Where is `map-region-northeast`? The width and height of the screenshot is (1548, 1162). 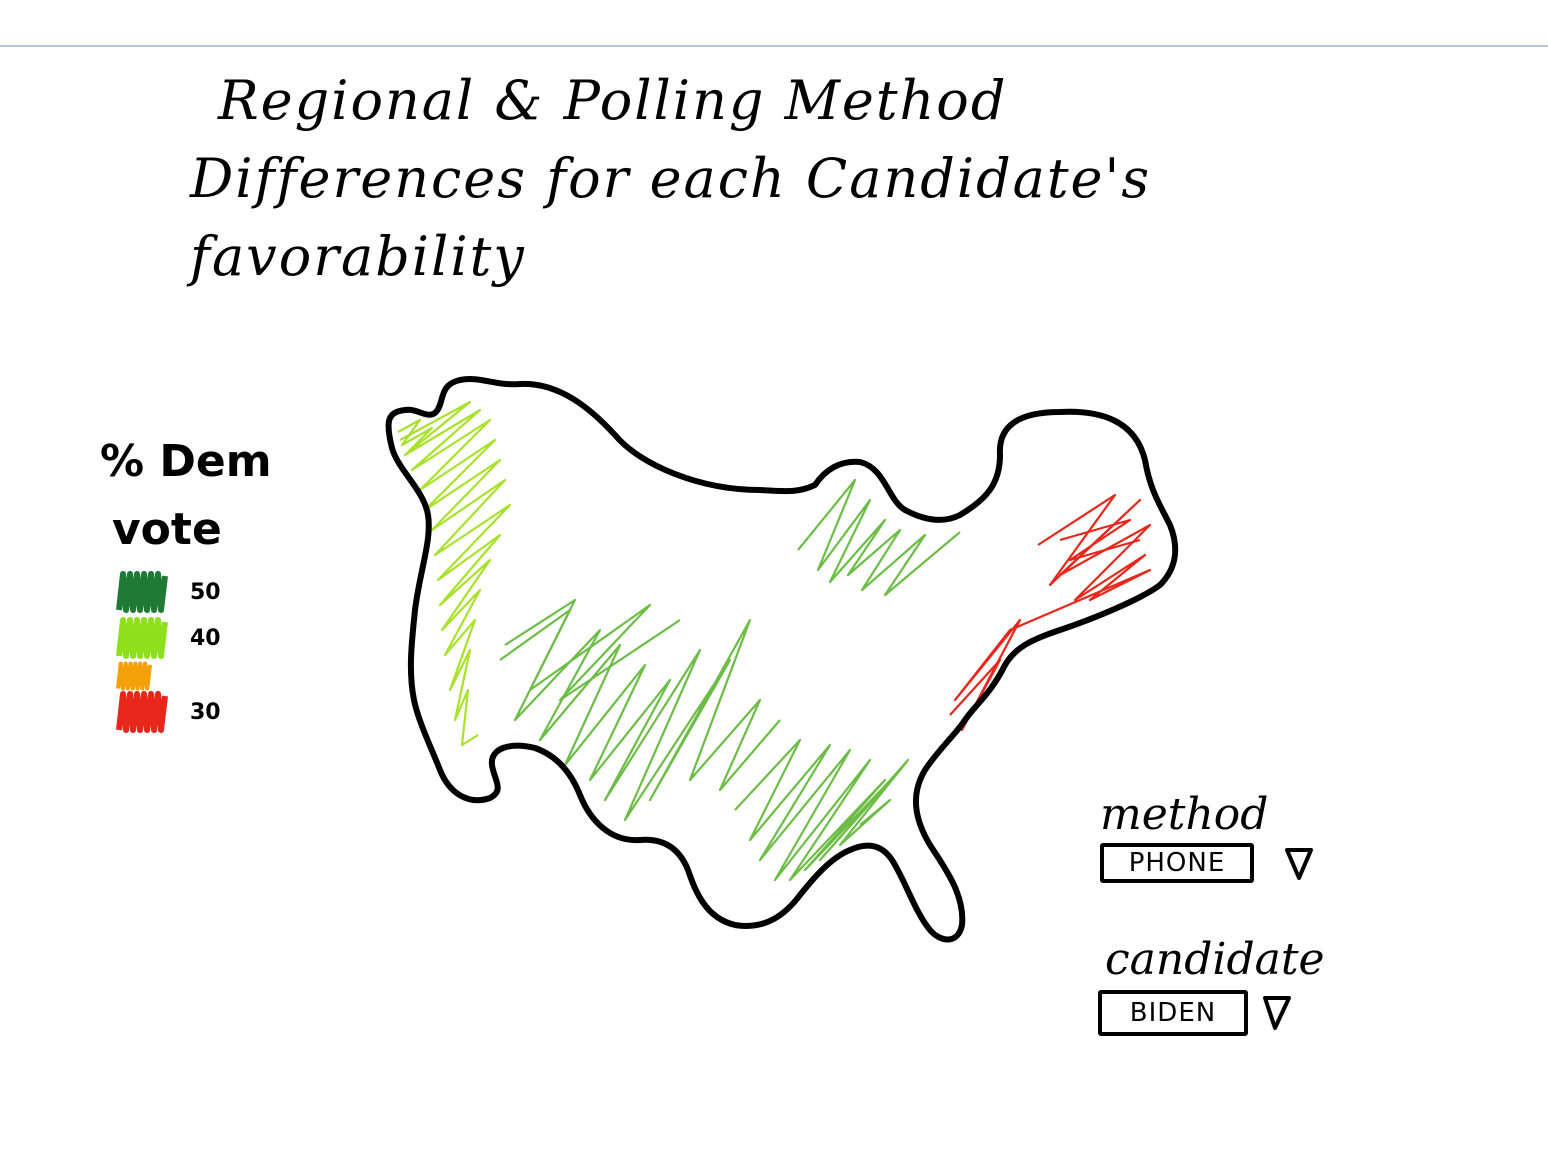 map-region-northeast is located at coordinates (1050, 612).